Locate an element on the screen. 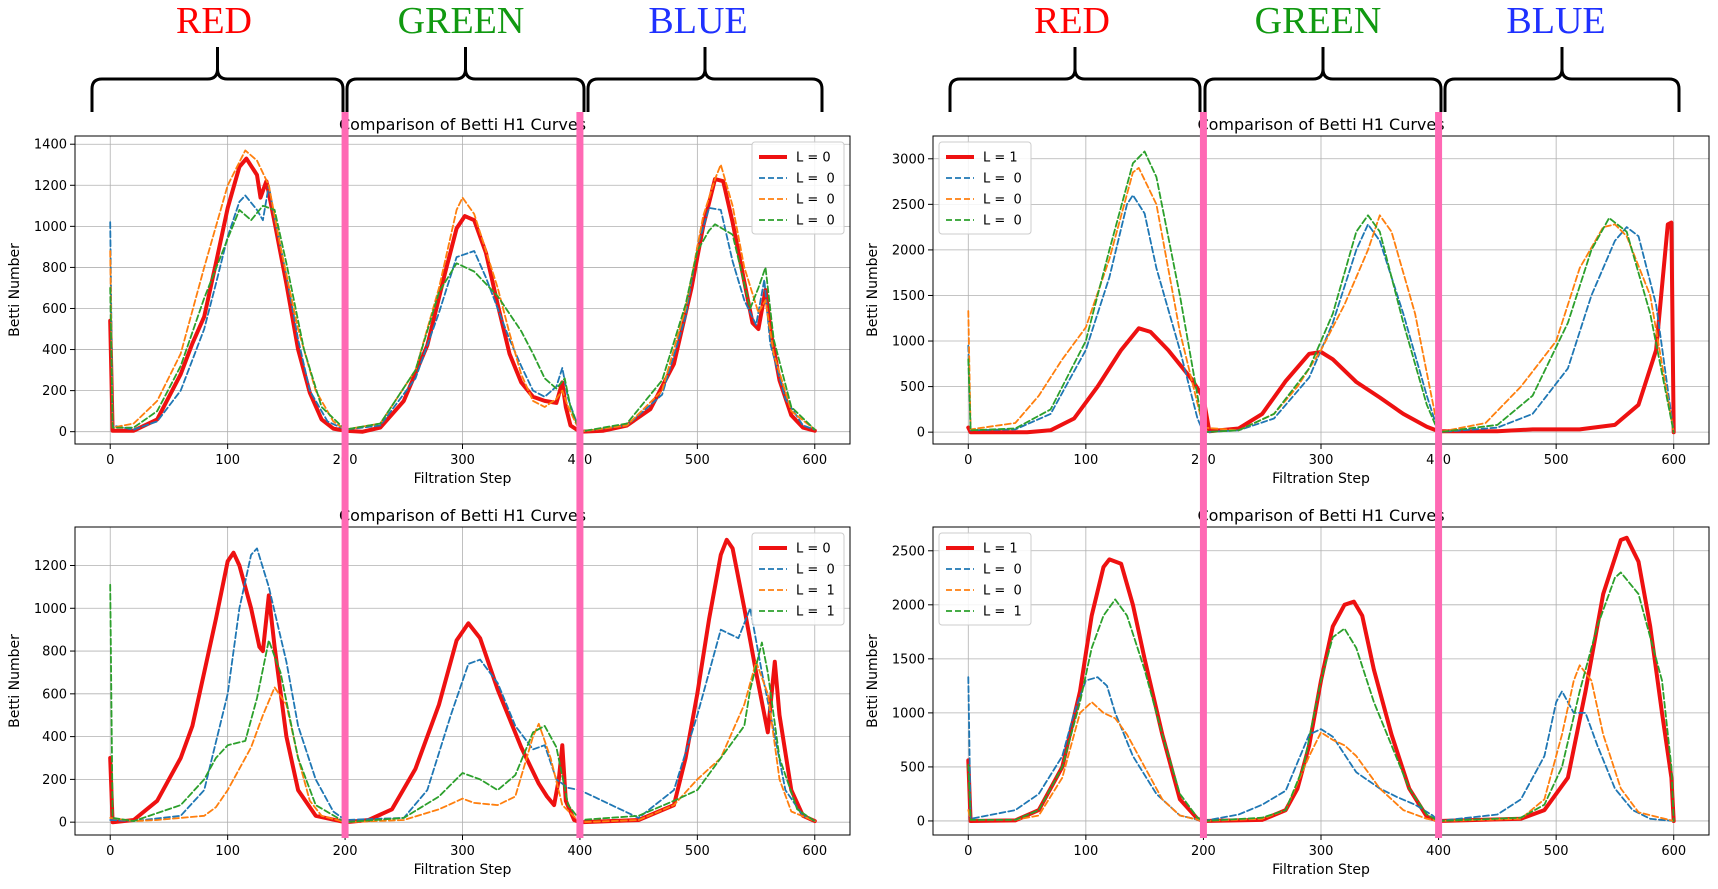 This screenshot has height=889, width=1718. legend: L = 0 L = 0 L = 1 L = 1 is located at coordinates (798, 579).